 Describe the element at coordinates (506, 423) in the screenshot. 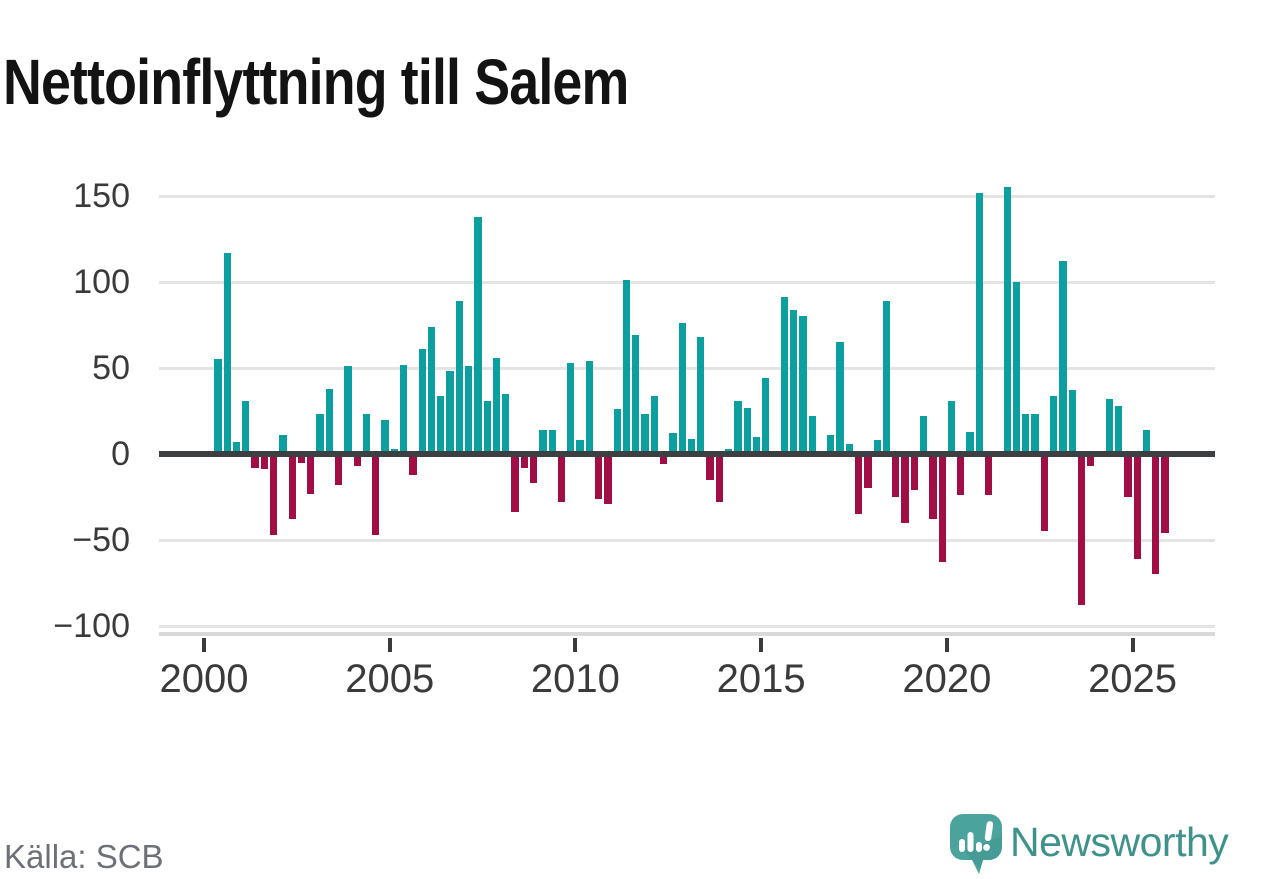

I see `bar-2008Q1` at that location.